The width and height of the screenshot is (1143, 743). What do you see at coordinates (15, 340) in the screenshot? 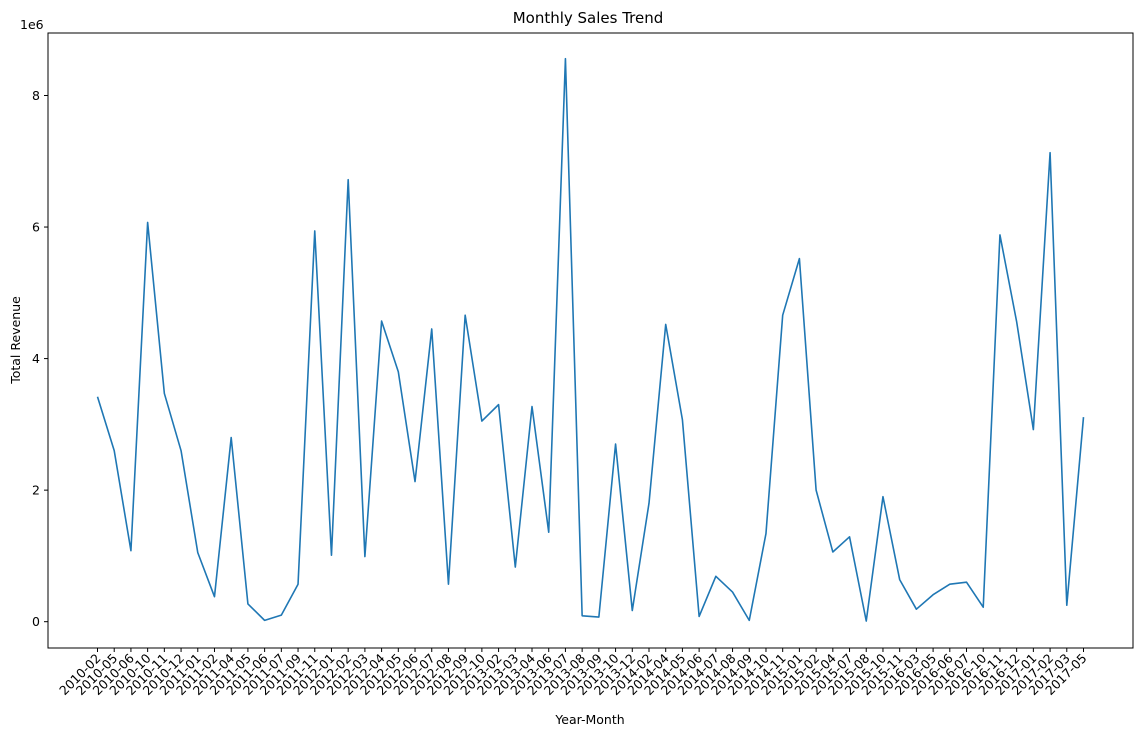
I see `y-axis-label: Total Revenue` at bounding box center [15, 340].